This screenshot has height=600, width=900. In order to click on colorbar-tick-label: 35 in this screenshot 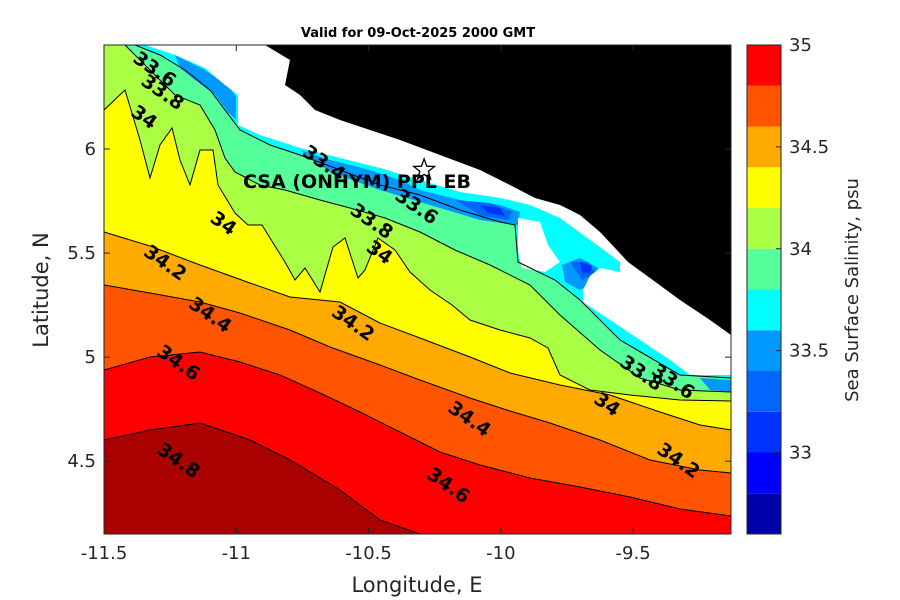, I will do `click(800, 45)`.